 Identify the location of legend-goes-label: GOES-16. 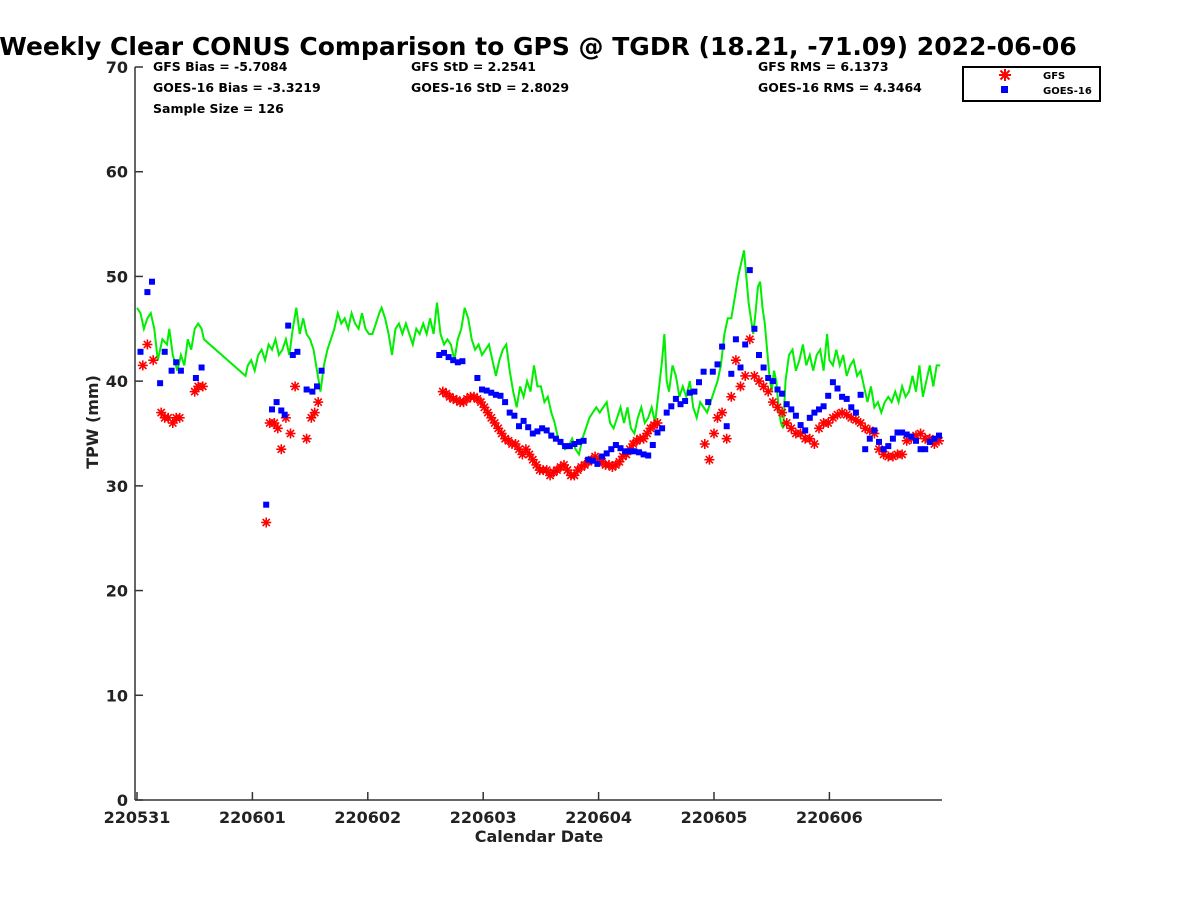
(1067, 91).